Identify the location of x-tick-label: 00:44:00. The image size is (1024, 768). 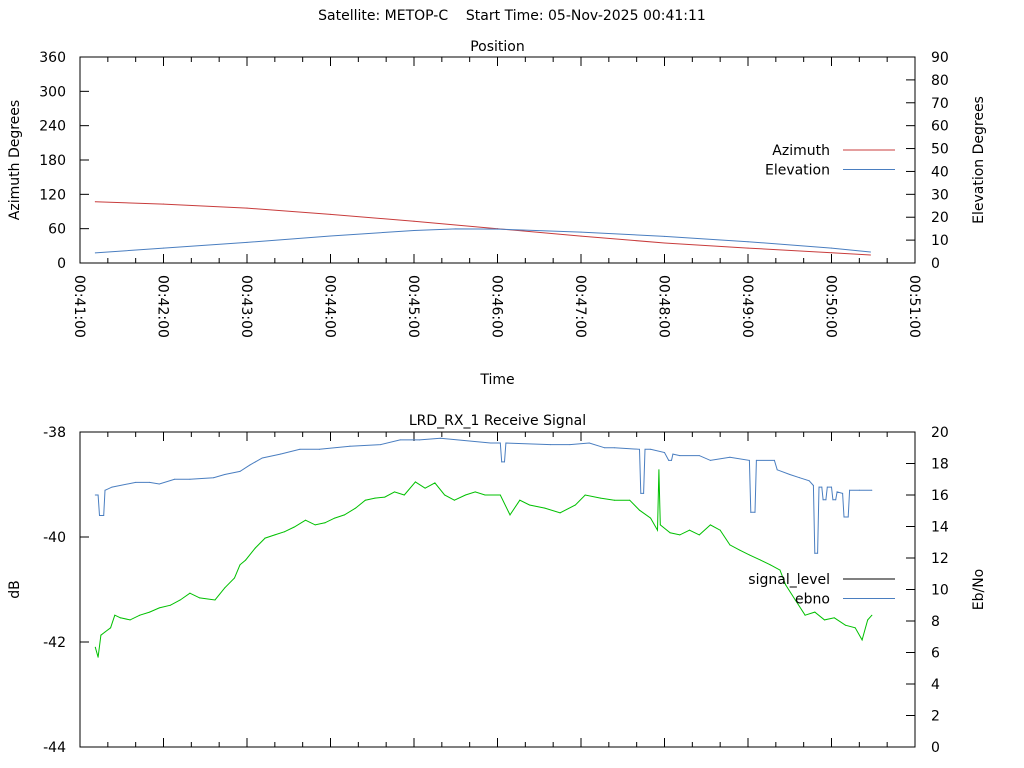
(330, 306).